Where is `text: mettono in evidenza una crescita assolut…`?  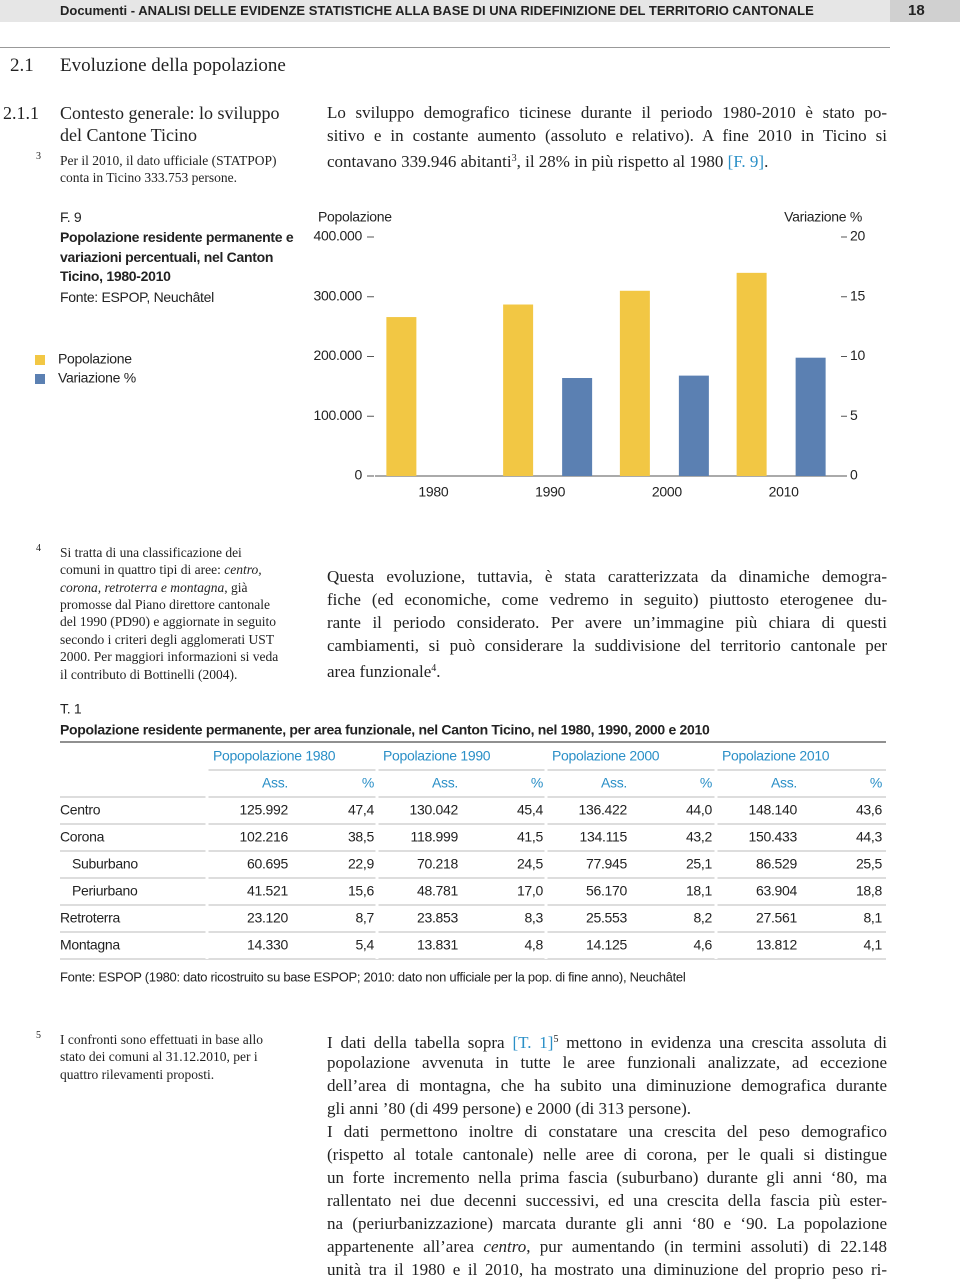 text: mettono in evidenza una crescita assolut… is located at coordinates (722, 1042).